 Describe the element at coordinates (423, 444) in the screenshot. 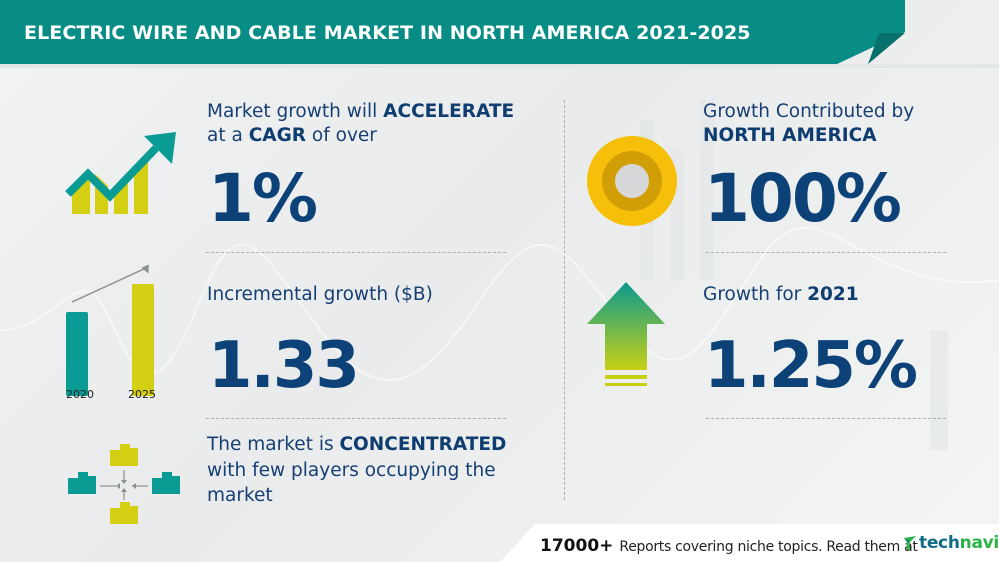

I see `concentrated-emphasis: CONCENTRATED` at that location.